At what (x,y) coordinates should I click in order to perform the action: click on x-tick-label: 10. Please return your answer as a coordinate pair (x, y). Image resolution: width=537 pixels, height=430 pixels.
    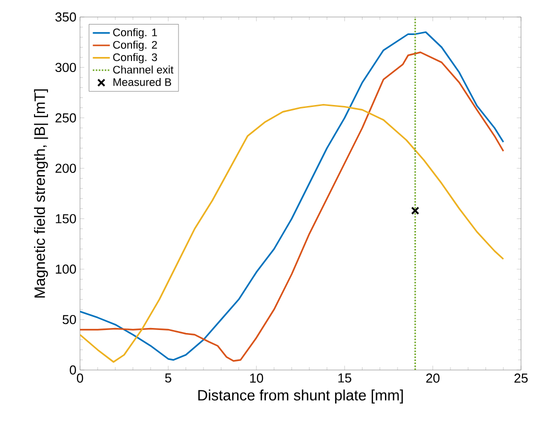
    Looking at the image, I should click on (257, 378).